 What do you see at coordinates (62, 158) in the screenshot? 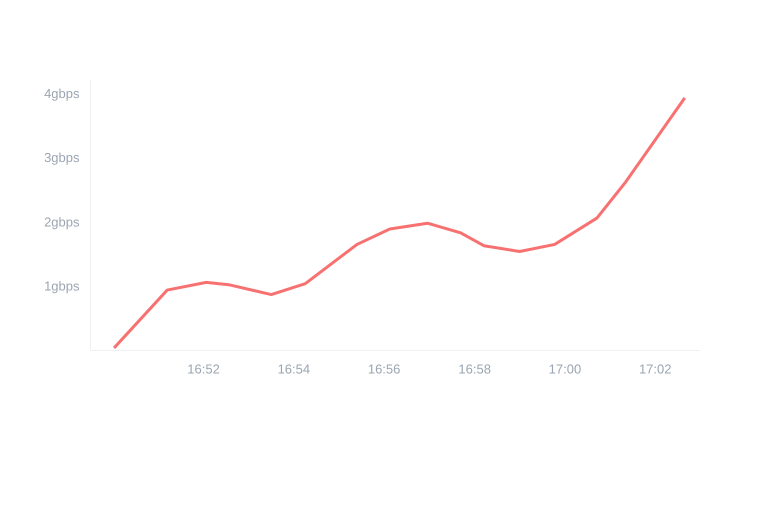
I see `y-tick-label: 3gbps` at bounding box center [62, 158].